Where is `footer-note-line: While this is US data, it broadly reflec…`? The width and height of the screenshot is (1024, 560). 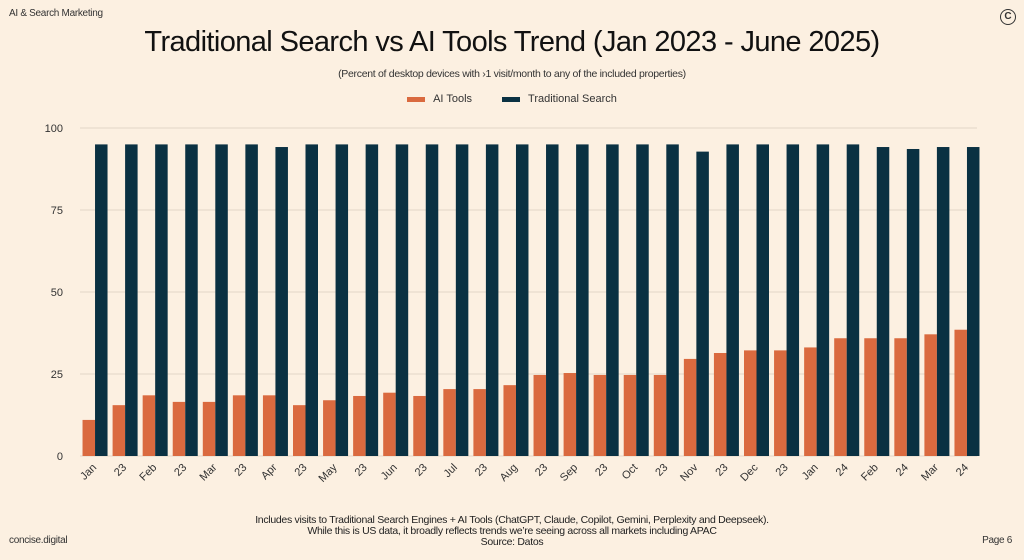
footer-note-line: While this is US data, it broadly reflec… is located at coordinates (512, 531).